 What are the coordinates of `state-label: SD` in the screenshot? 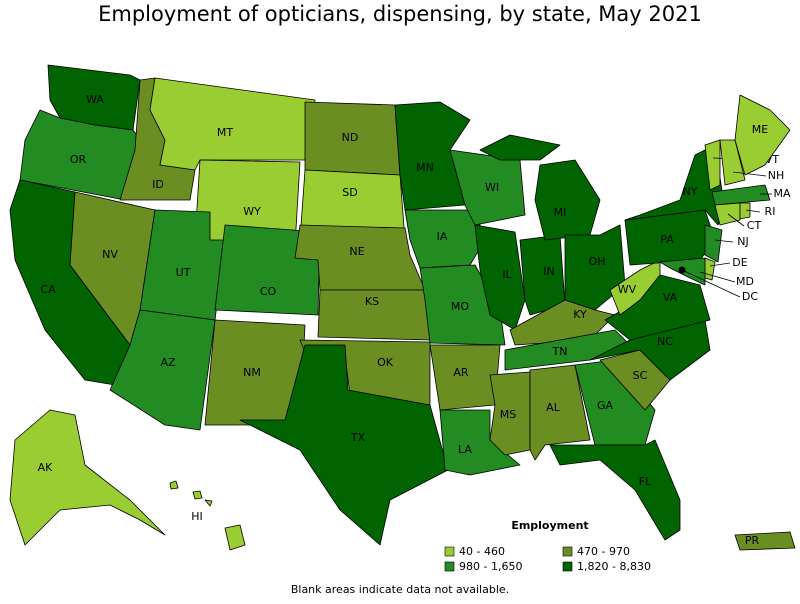 It's located at (349, 192).